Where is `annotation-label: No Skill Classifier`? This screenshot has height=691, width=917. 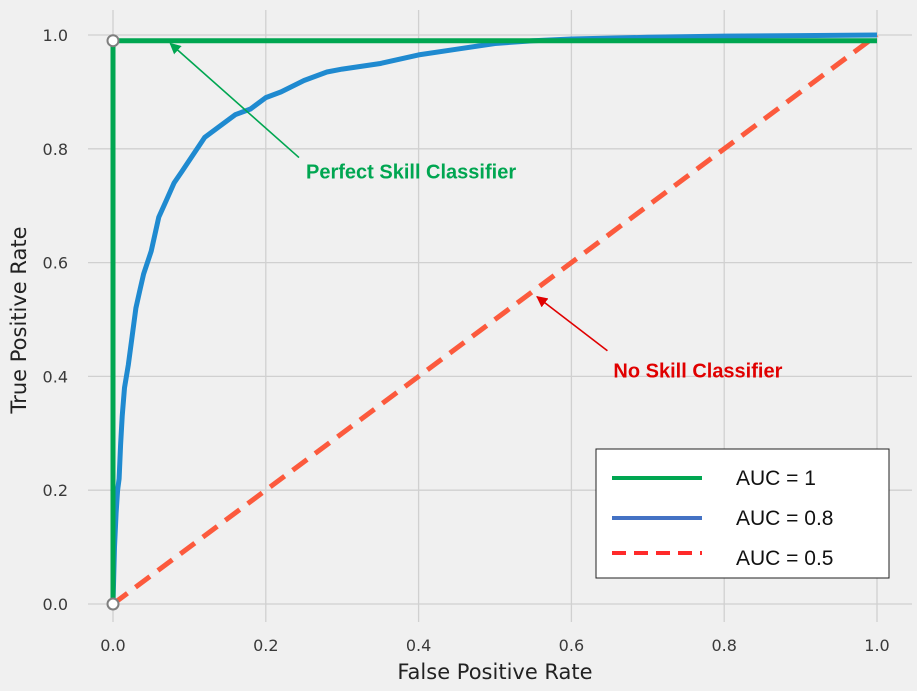 annotation-label: No Skill Classifier is located at coordinates (697, 372).